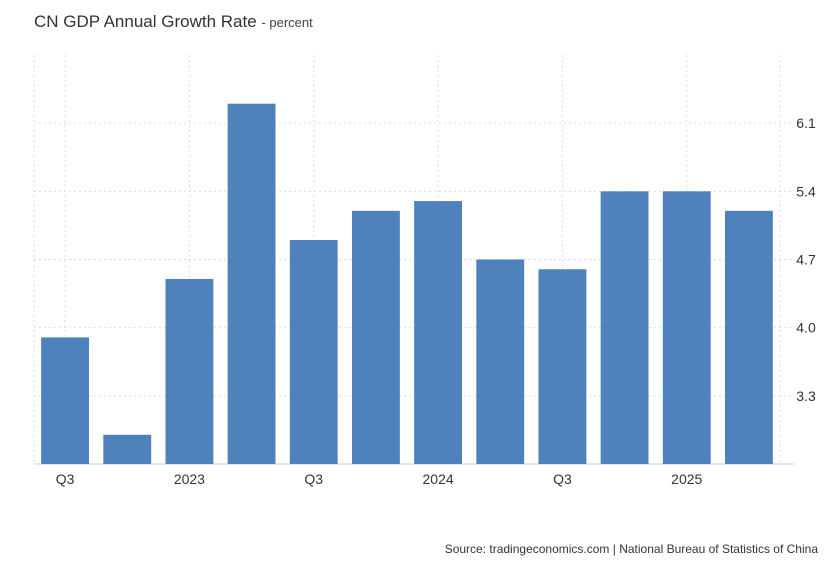  I want to click on y-tick-label: 3.3, so click(806, 396).